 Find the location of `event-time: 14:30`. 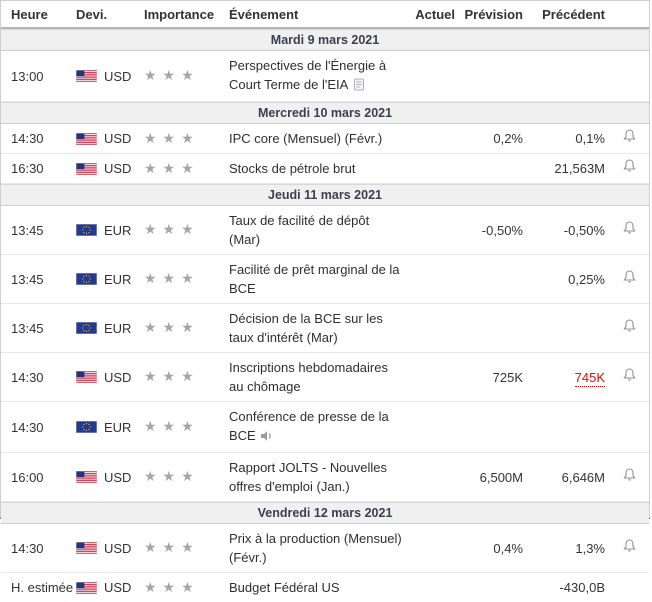

event-time: 14:30 is located at coordinates (27, 138).